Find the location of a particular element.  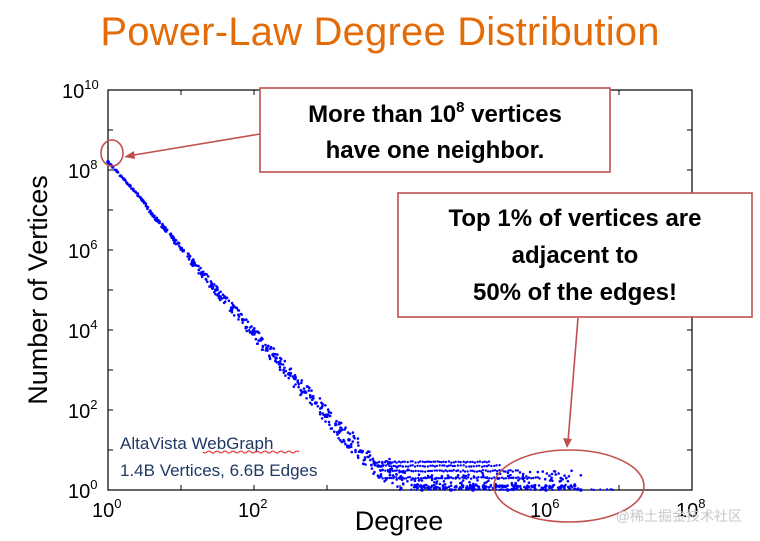

x-tick-label-6: 106 is located at coordinates (544, 509).